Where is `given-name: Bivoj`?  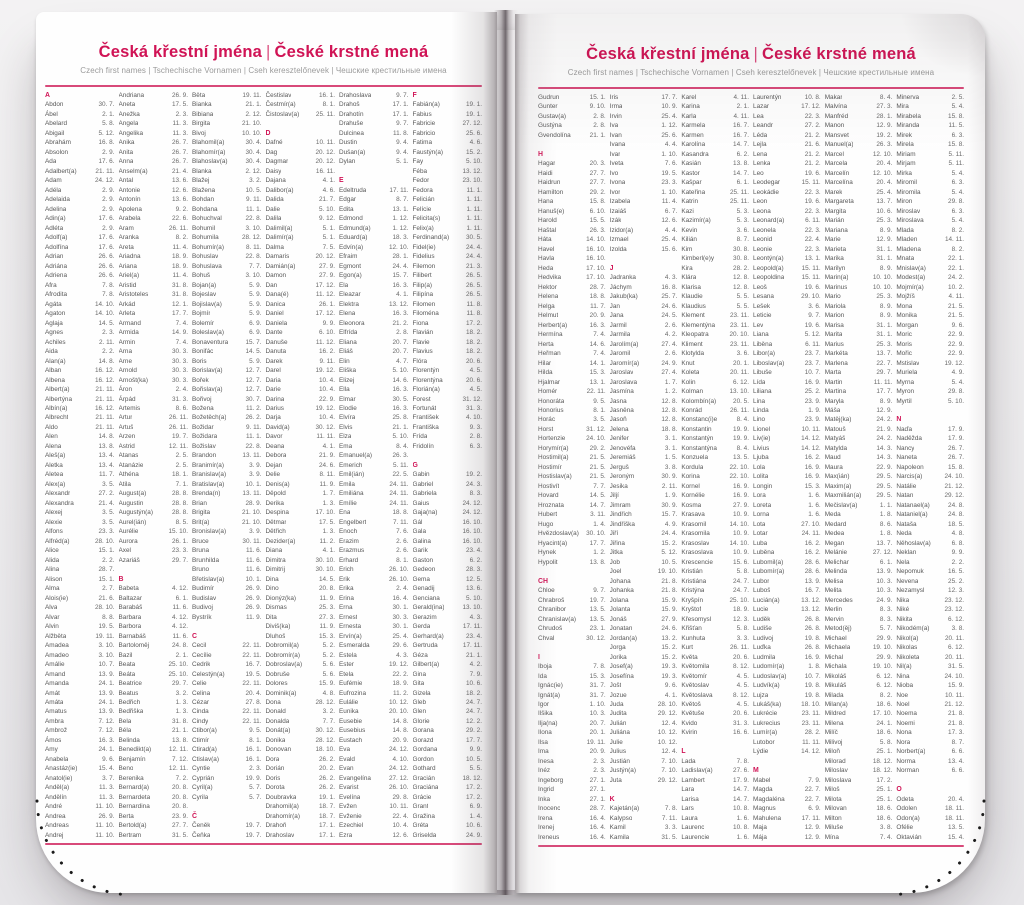
given-name: Bivoj is located at coordinates (199, 133).